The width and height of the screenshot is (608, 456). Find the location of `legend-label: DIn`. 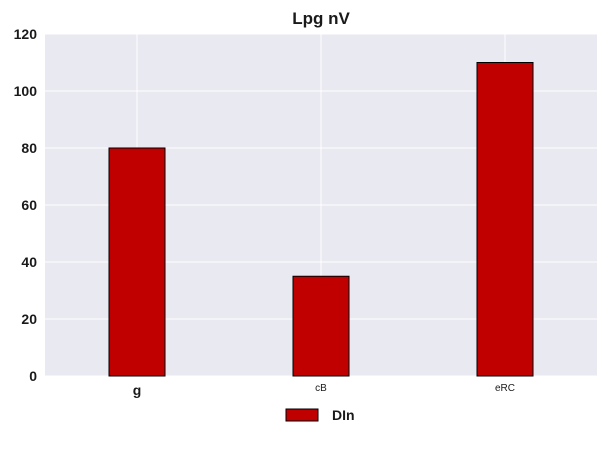

legend-label: DIn is located at coordinates (343, 415).